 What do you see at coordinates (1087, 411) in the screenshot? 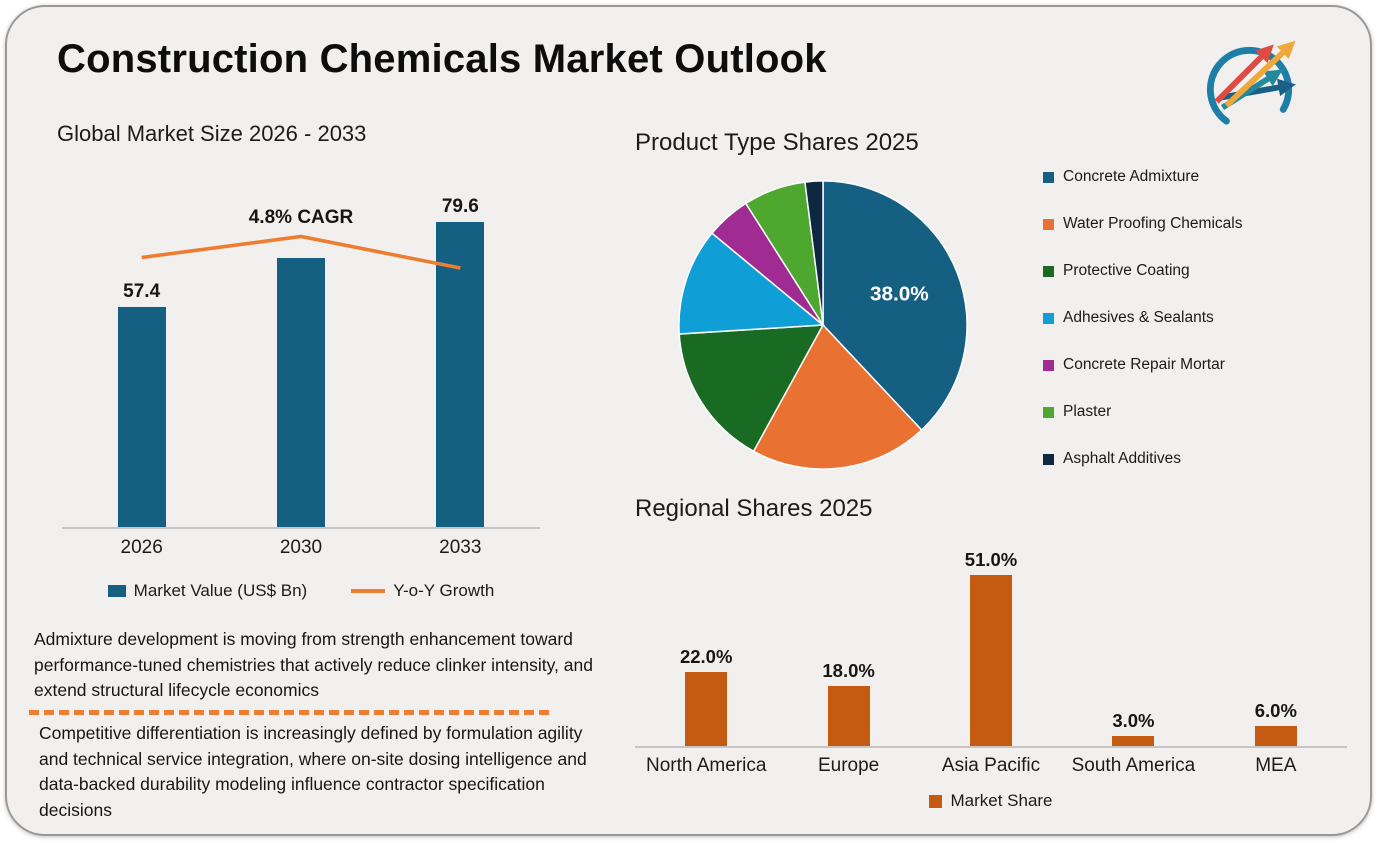
I see `legend-label: Plaster` at bounding box center [1087, 411].